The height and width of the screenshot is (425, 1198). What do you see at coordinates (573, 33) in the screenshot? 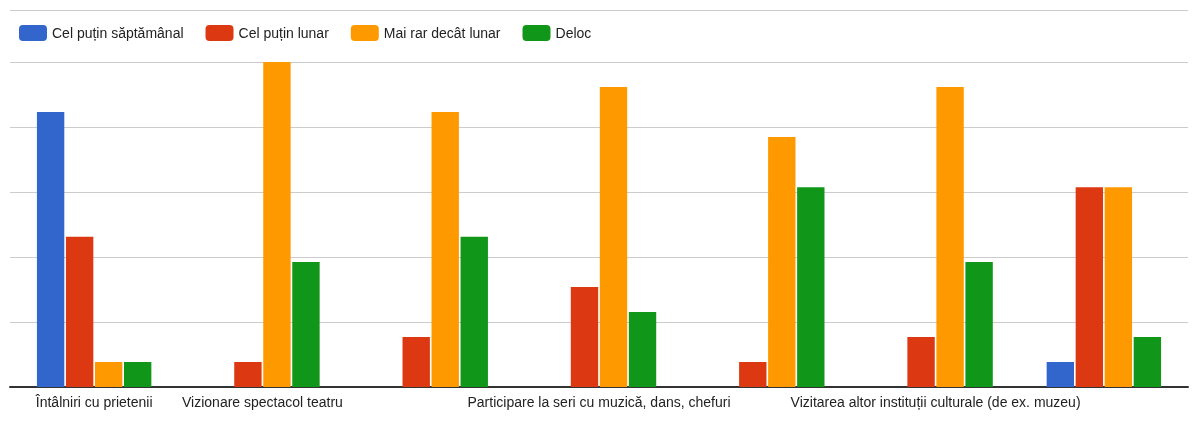
I see `legend-label: Deloc` at bounding box center [573, 33].